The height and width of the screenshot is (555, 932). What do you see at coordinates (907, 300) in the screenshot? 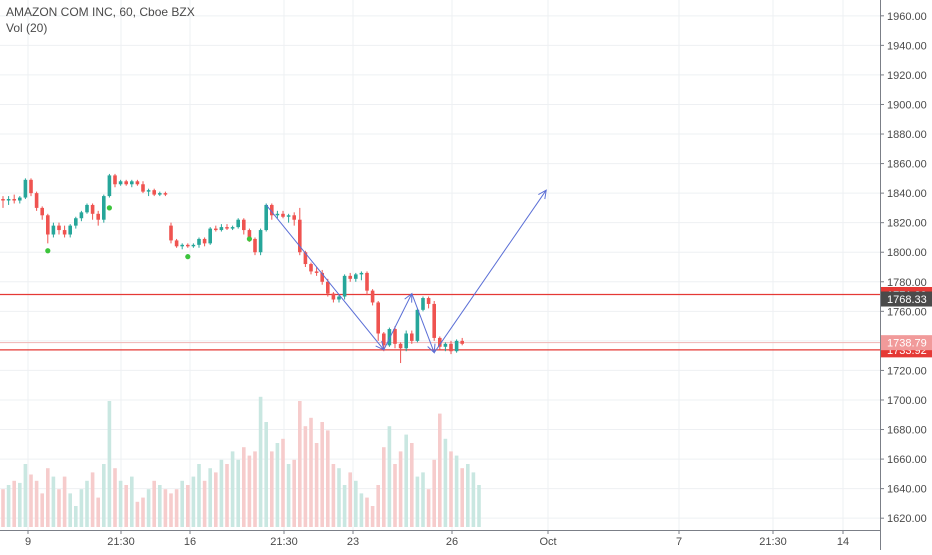
I see `price-badge-label: 1768.33` at bounding box center [907, 300].